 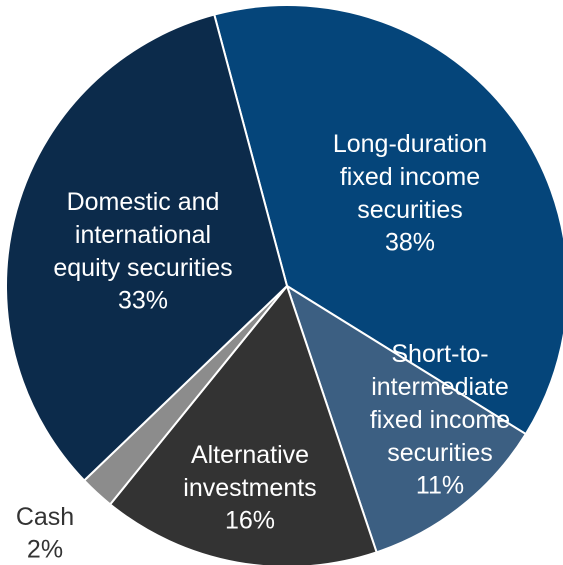 I want to click on slice-label: Alternative investments, so click(x=249, y=471).